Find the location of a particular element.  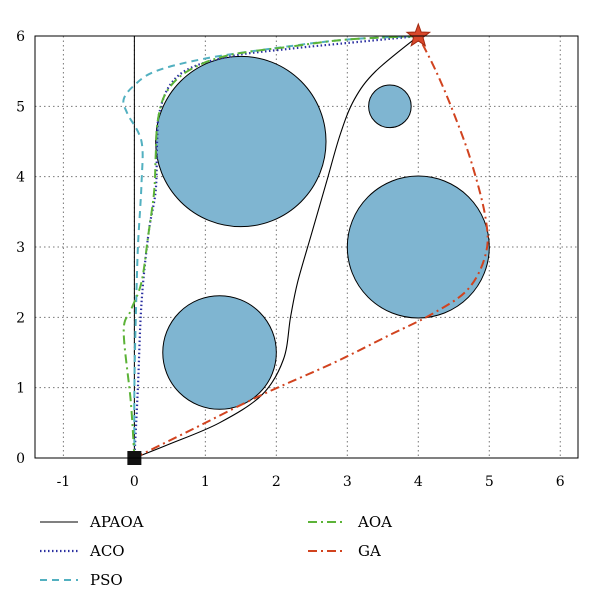

x-tick-label: 1 is located at coordinates (205, 482).